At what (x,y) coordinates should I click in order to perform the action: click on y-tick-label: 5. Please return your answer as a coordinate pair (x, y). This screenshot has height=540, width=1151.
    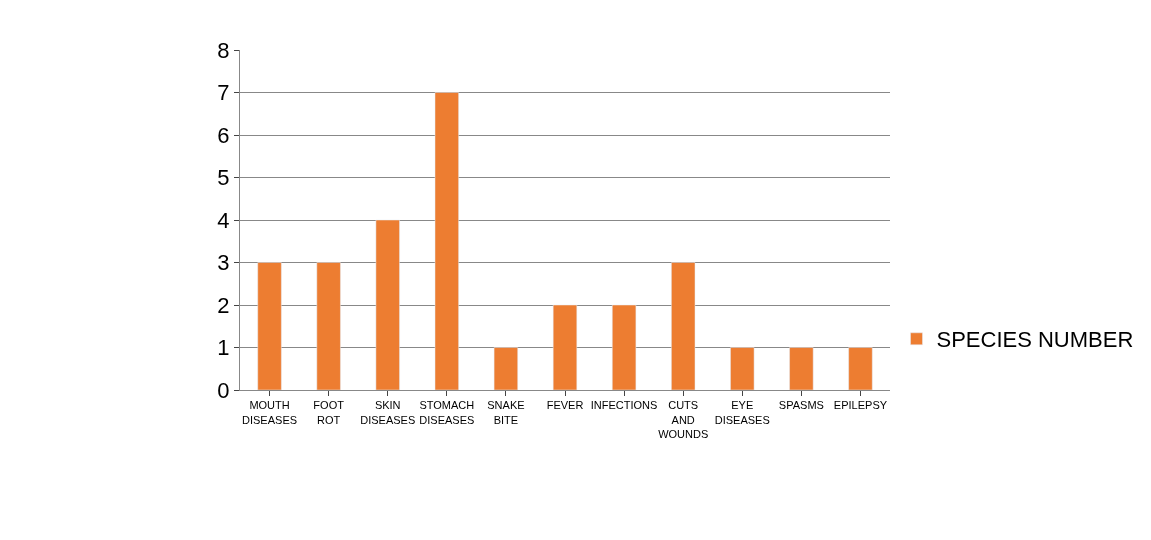
    Looking at the image, I should click on (223, 178).